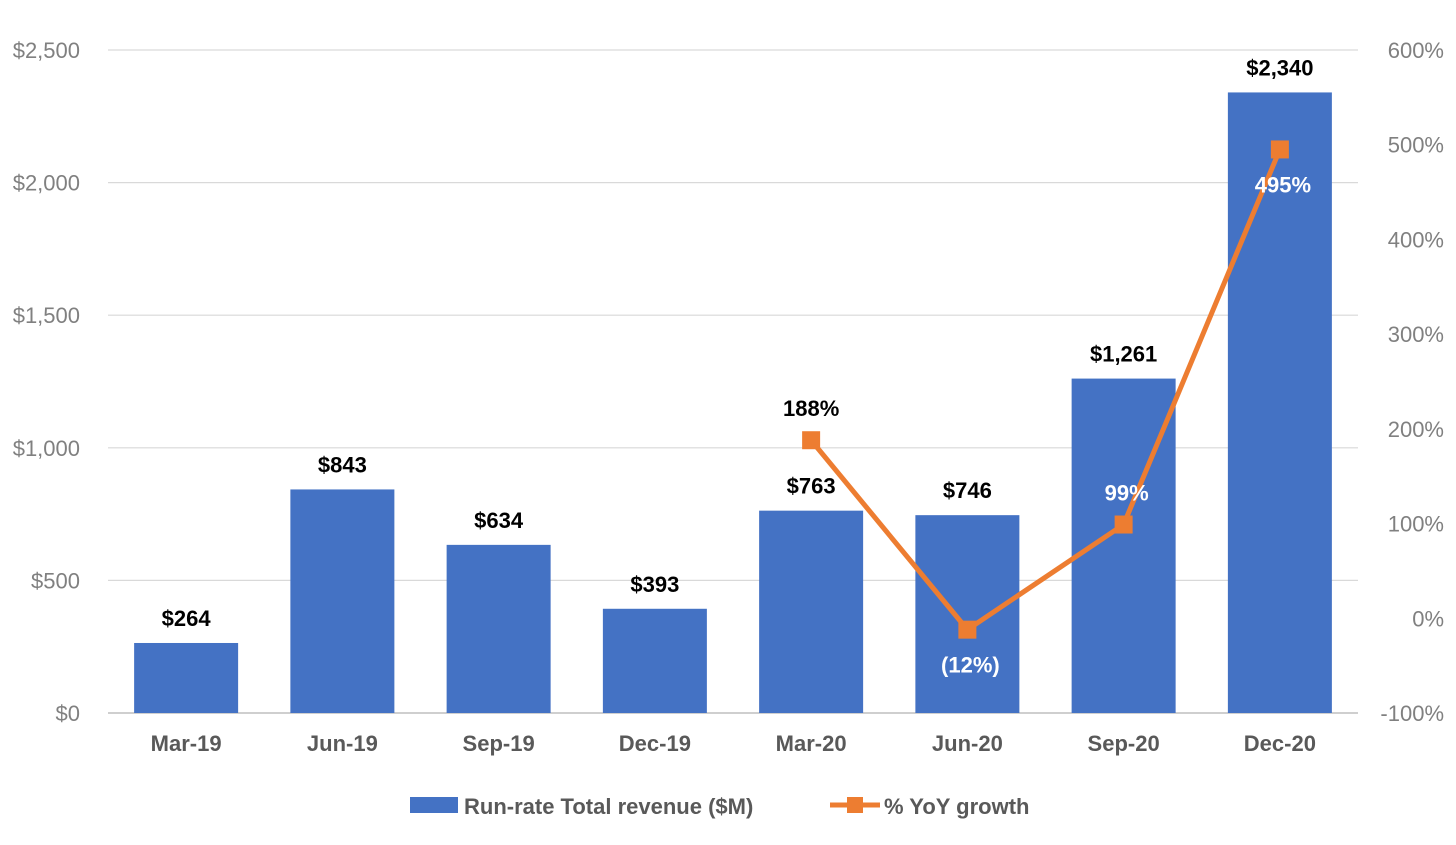 The width and height of the screenshot is (1456, 845). What do you see at coordinates (1416, 429) in the screenshot?
I see `y-axis-right-tick-label: 200%` at bounding box center [1416, 429].